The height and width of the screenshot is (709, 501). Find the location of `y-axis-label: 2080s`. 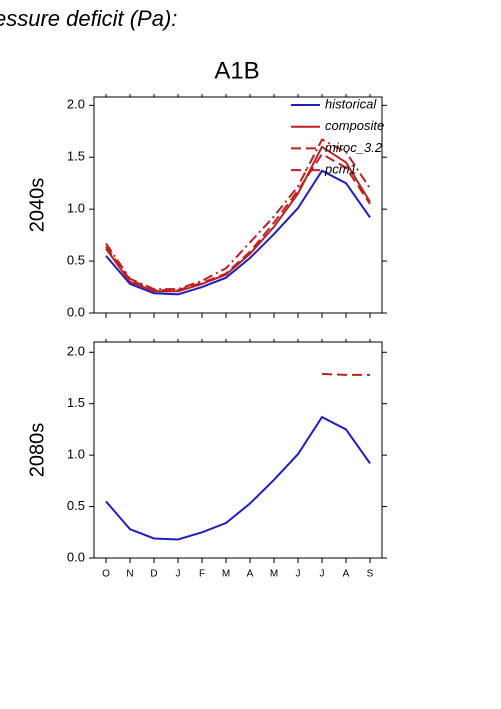

y-axis-label: 2080s is located at coordinates (37, 450).